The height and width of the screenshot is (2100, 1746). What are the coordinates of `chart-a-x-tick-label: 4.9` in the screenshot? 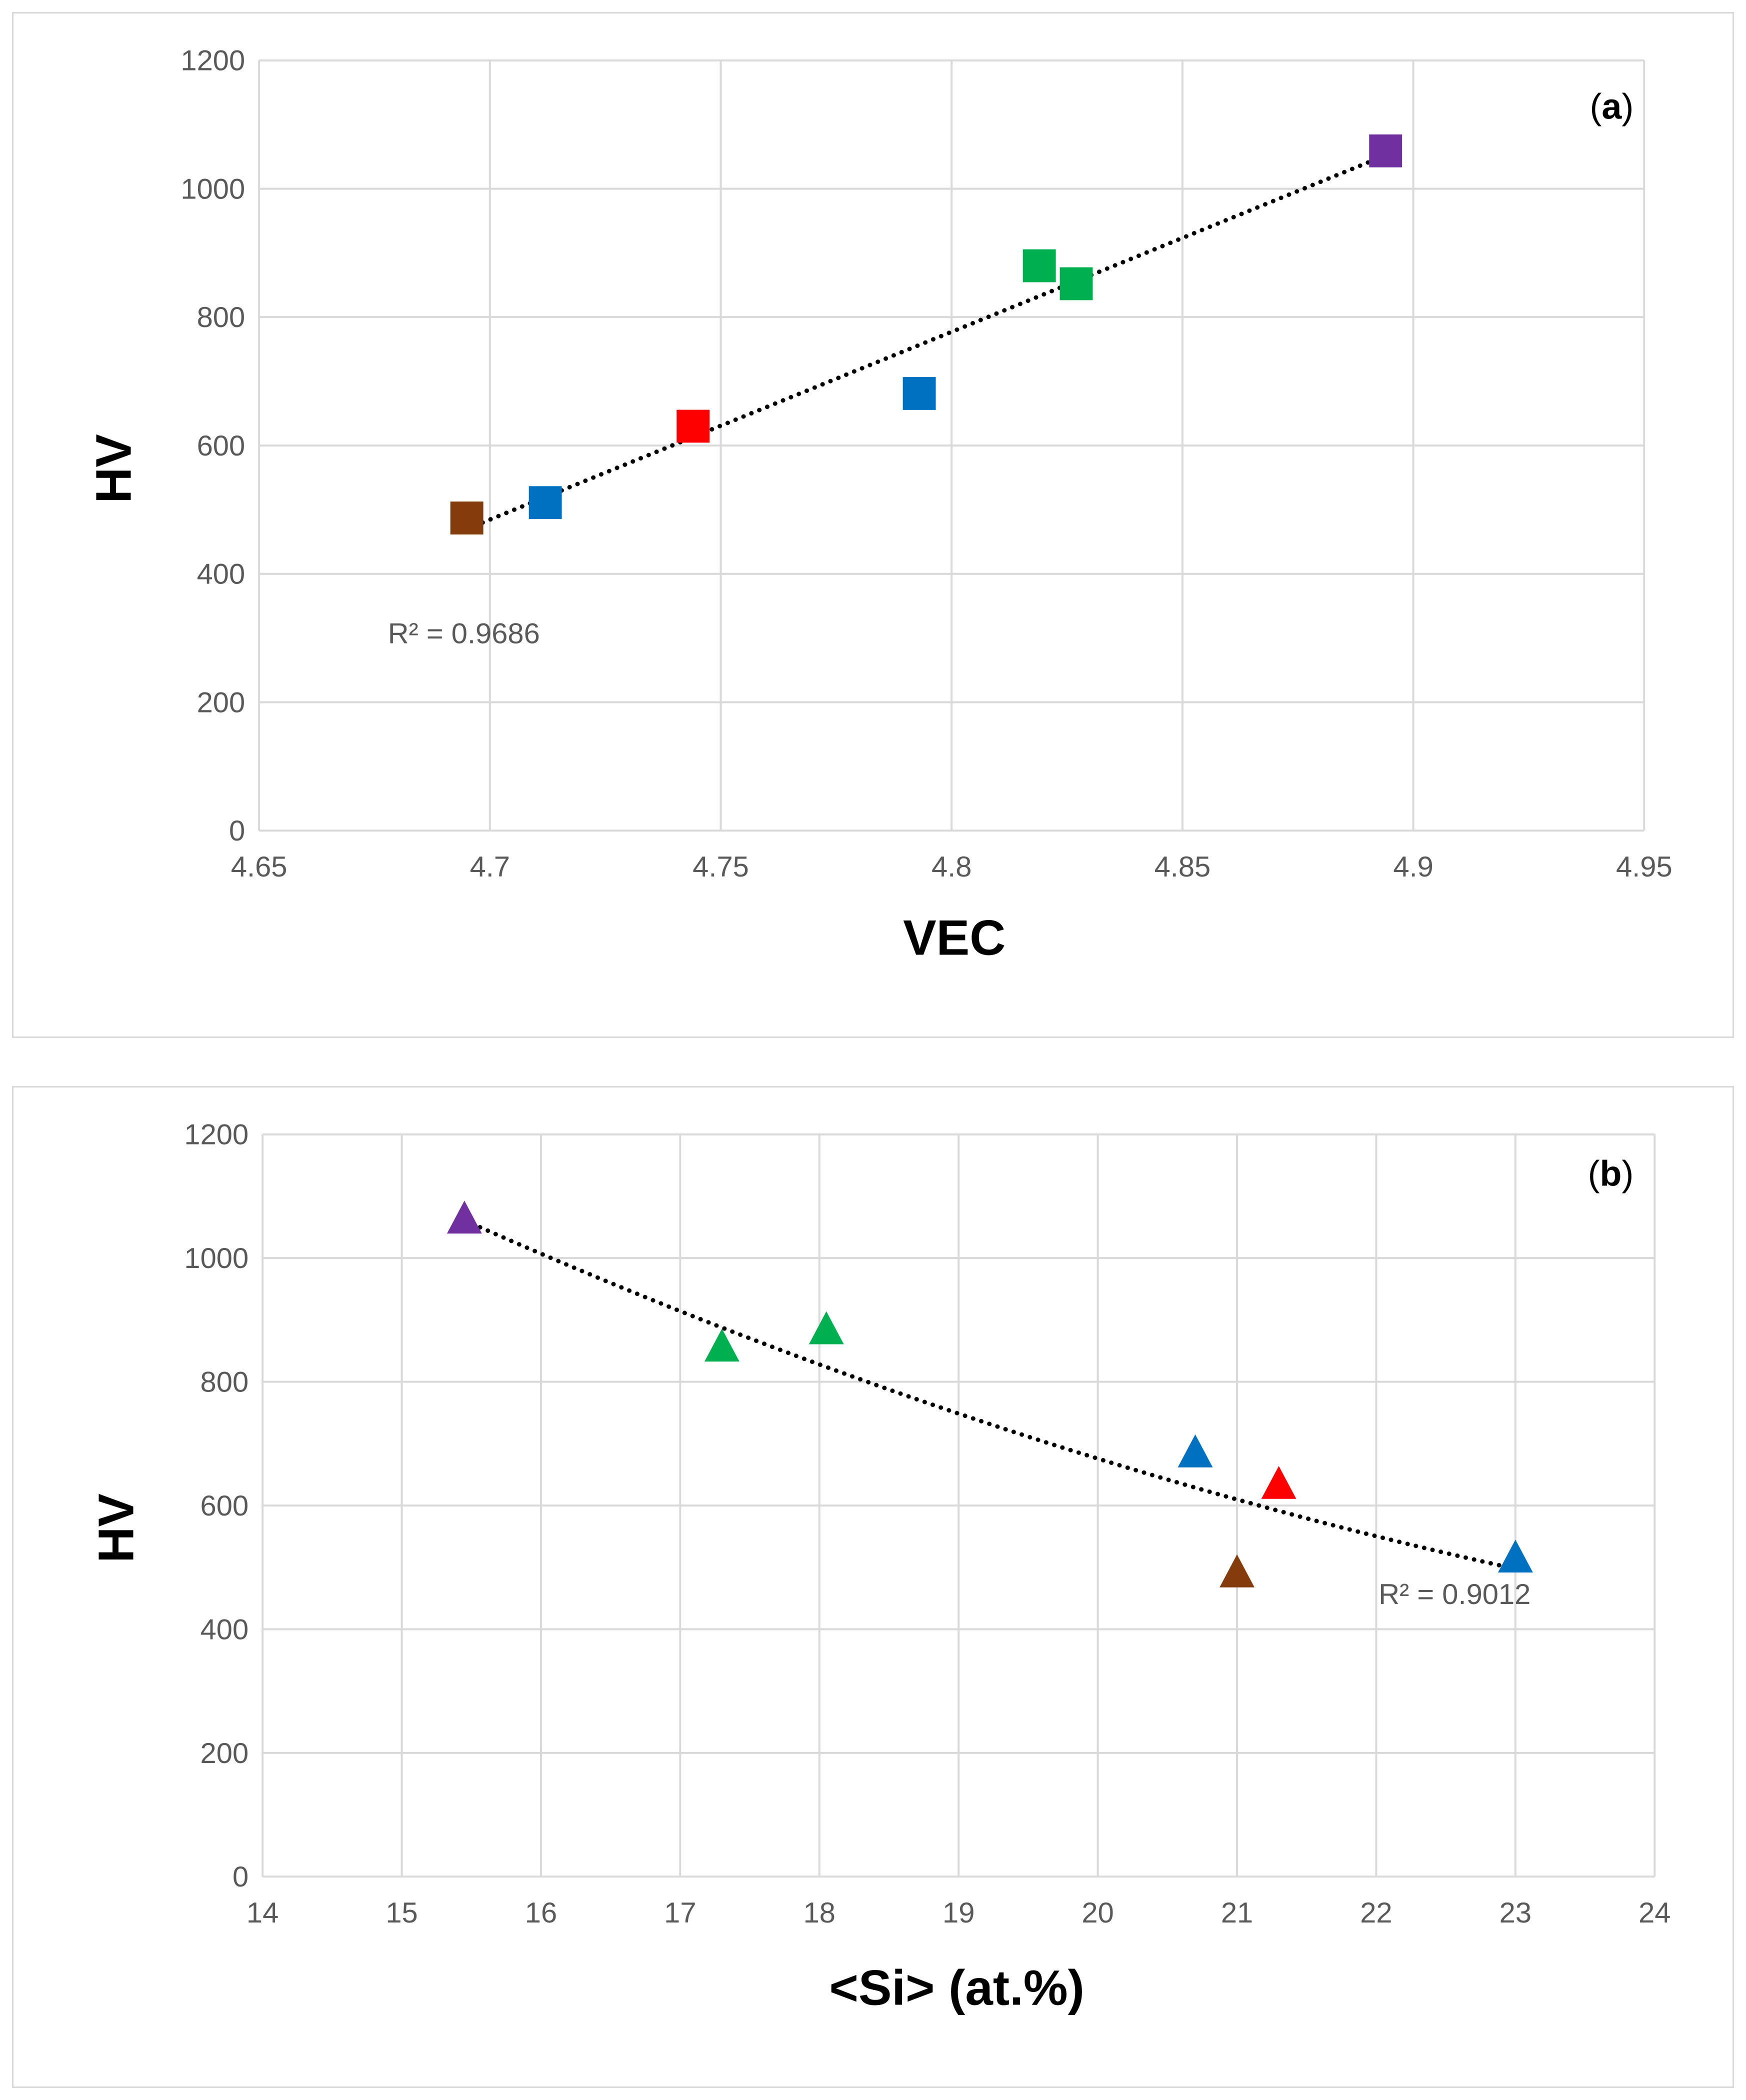 It's located at (1413, 867).